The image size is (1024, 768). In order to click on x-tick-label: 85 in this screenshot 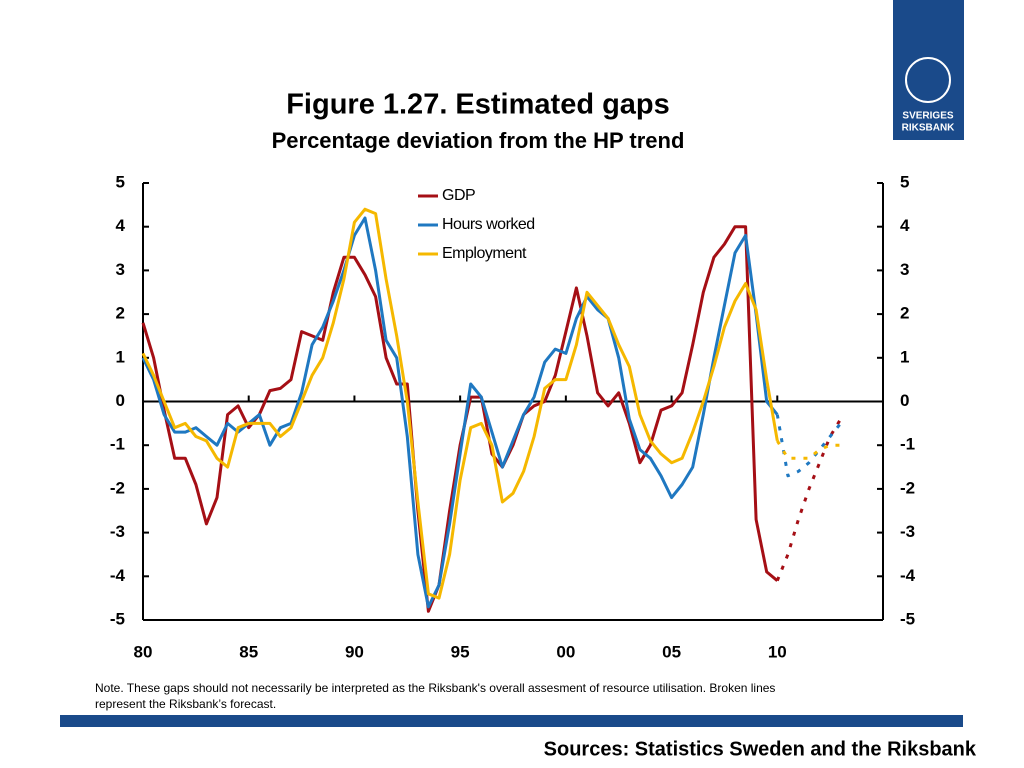, I will do `click(248, 651)`.